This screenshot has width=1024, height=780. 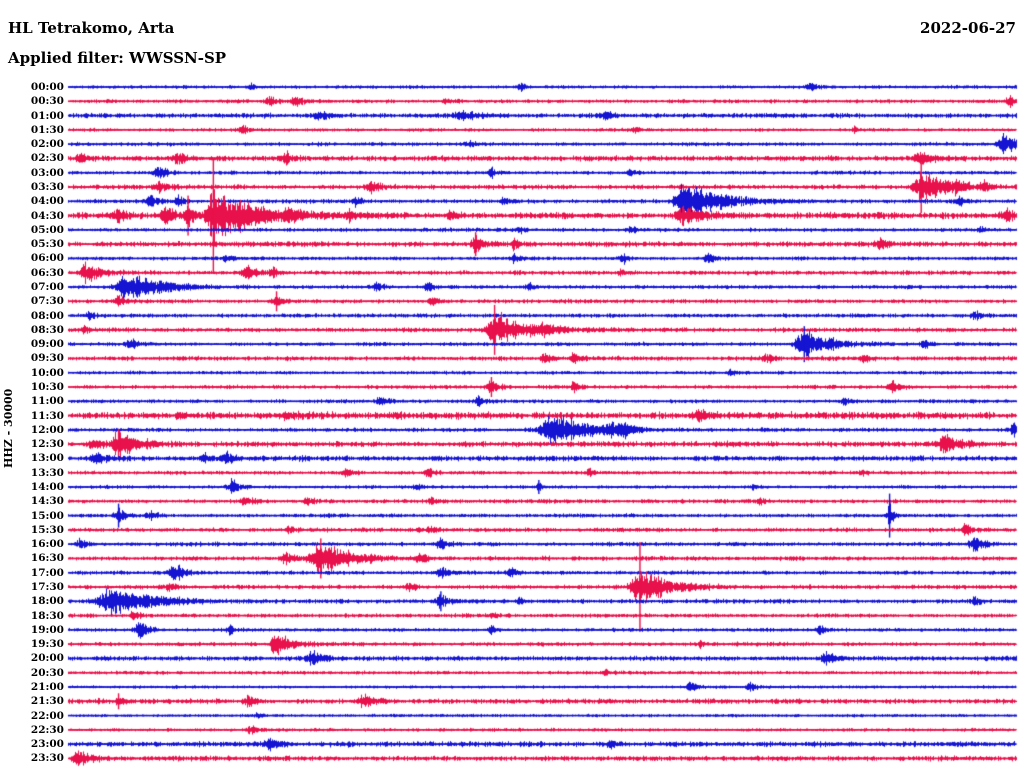 I want to click on time-label: 02:30, so click(x=47, y=158).